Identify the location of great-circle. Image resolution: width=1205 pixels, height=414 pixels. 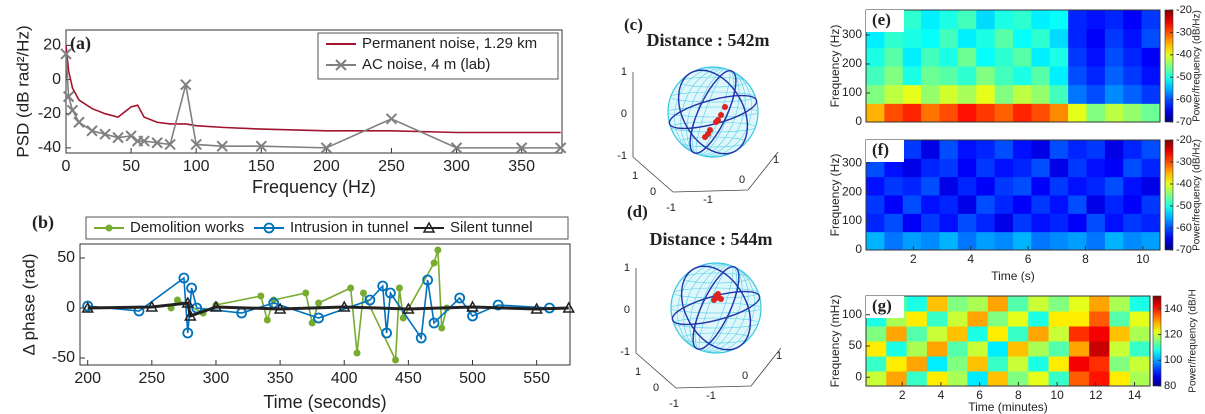
(716, 308).